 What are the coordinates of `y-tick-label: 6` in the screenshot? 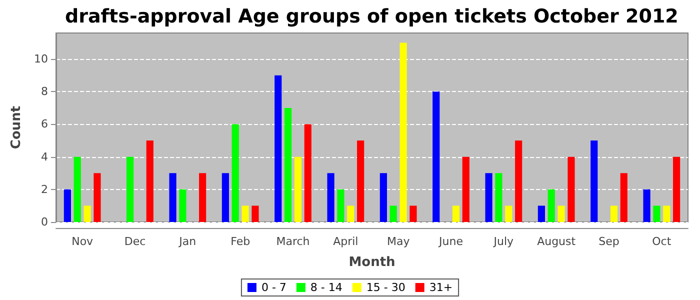 It's located at (44, 124).